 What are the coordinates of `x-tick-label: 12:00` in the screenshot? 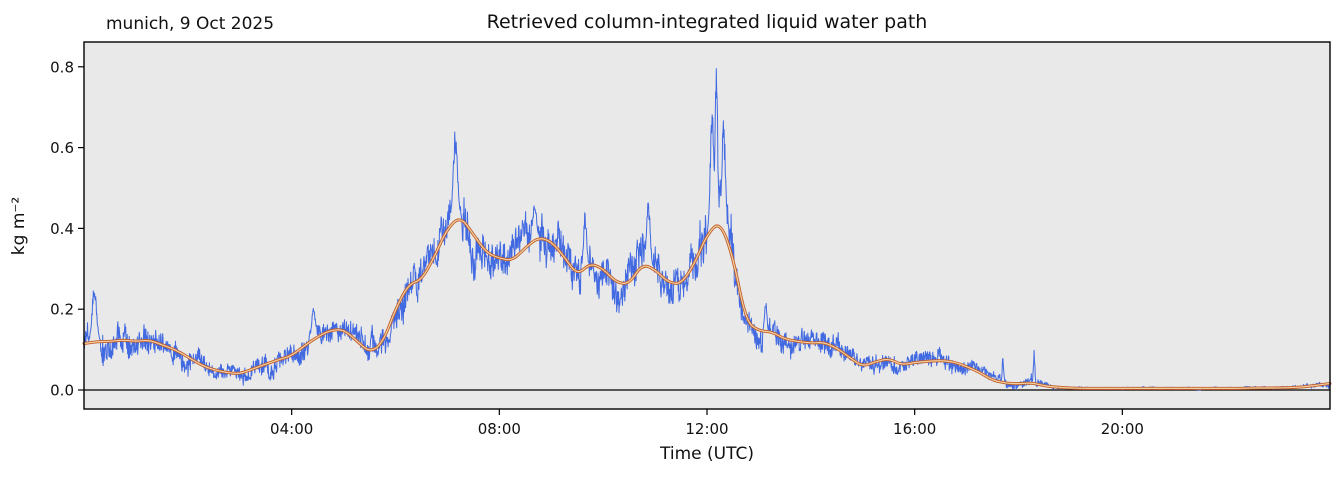 It's located at (706, 429).